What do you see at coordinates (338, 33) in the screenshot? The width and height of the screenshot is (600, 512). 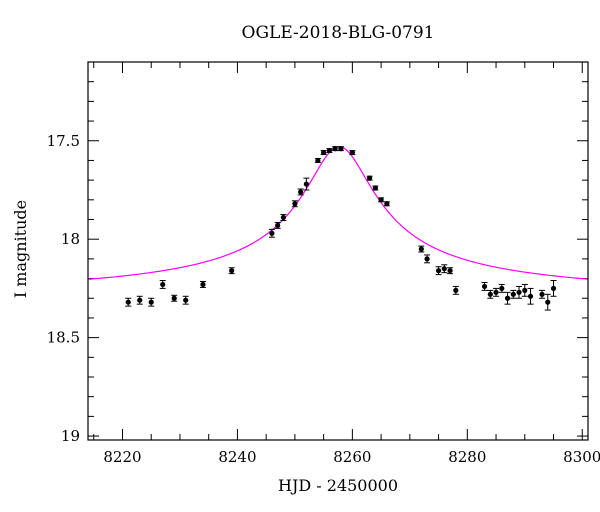 I see `chart-title: OGLE-2018-BLG-0791` at bounding box center [338, 33].